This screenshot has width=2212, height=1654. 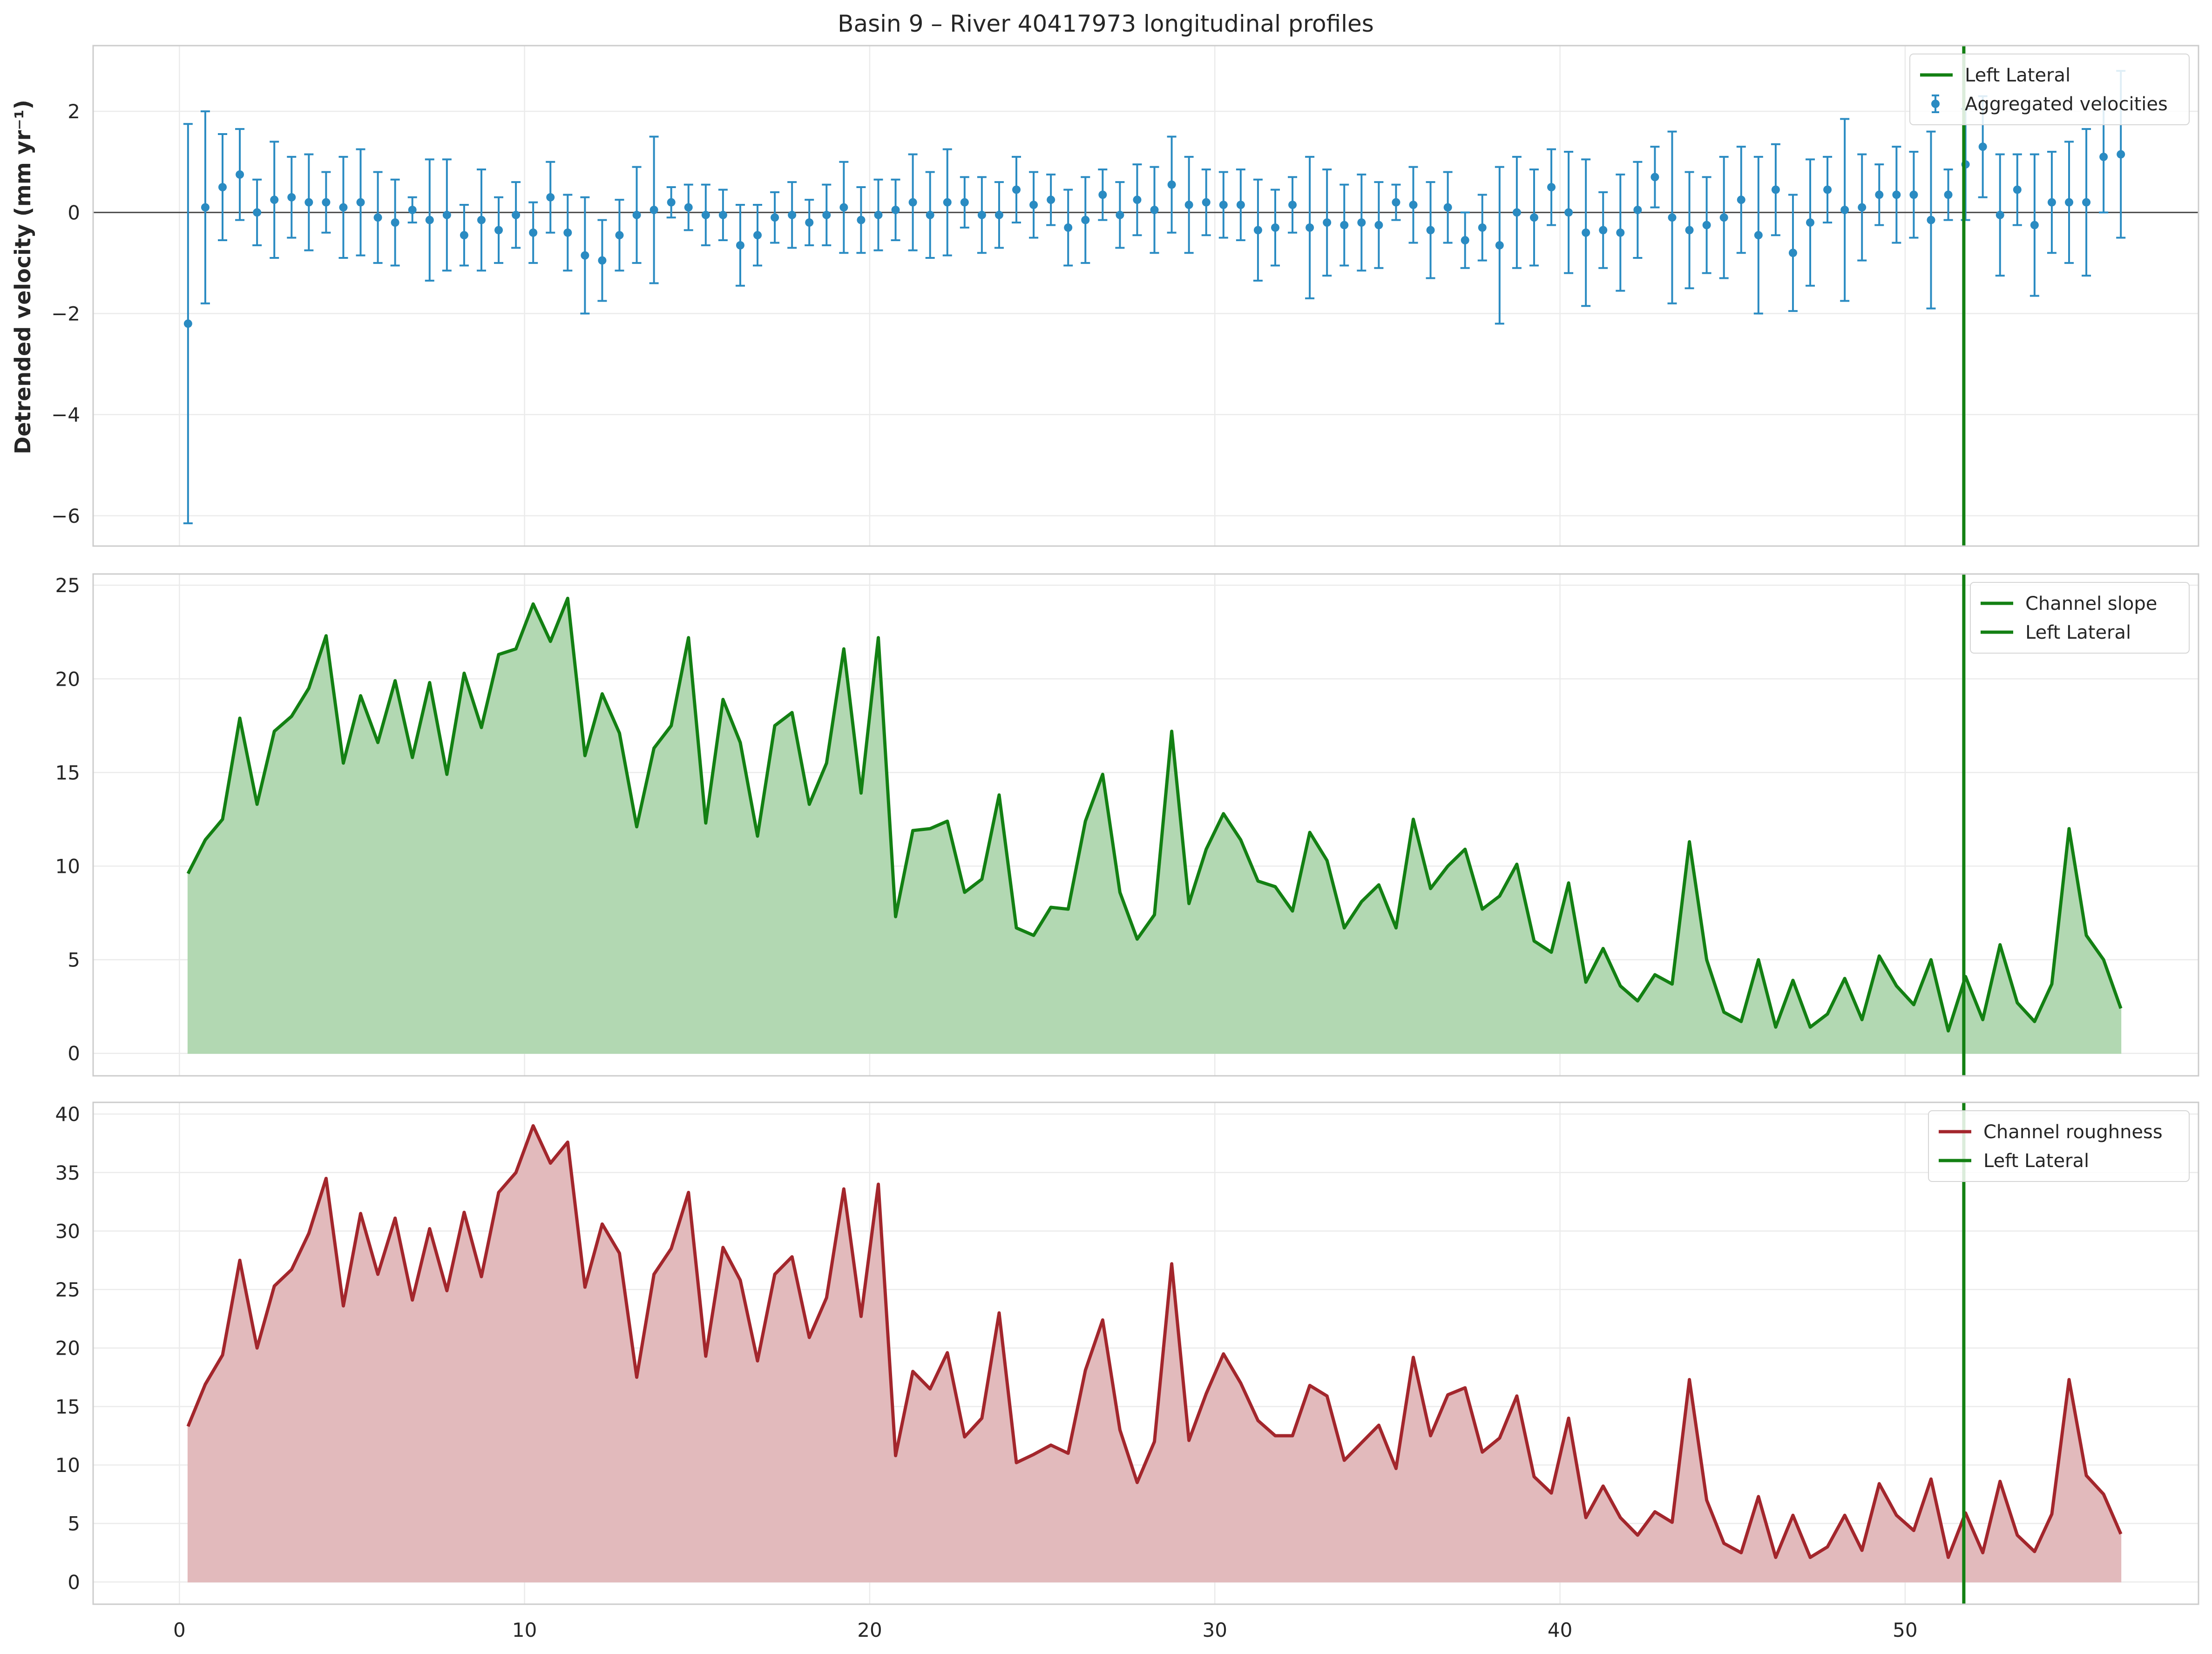 I want to click on x-tick-label: 20, so click(x=870, y=1630).